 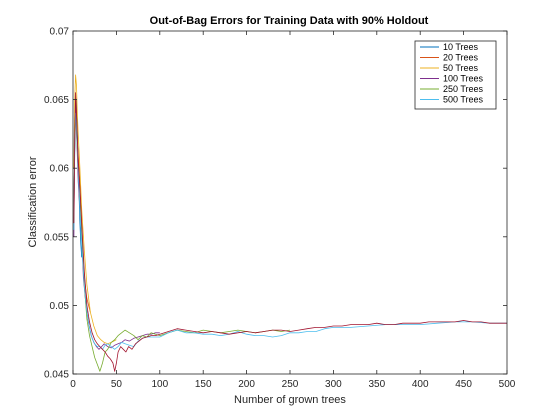 I want to click on y-tick-label: 0.065, so click(x=56, y=100).